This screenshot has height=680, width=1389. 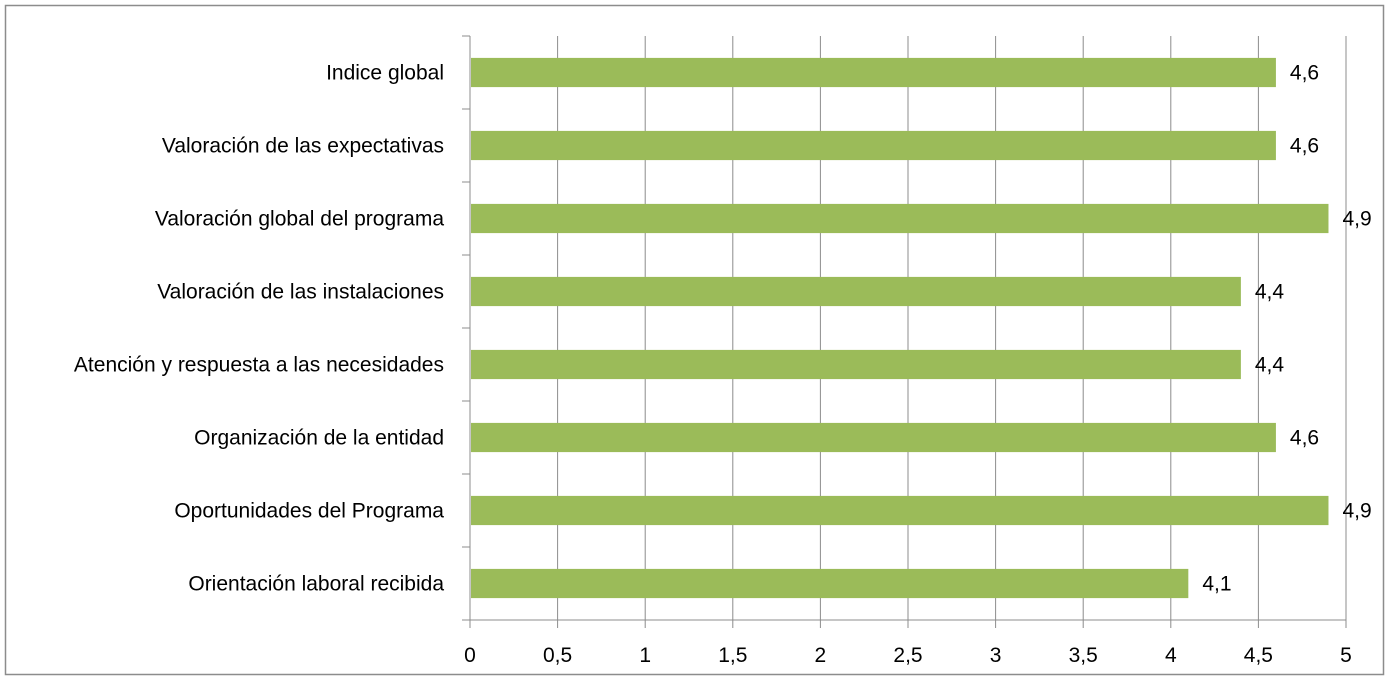 What do you see at coordinates (821, 655) in the screenshot?
I see `x-tick-label: 2` at bounding box center [821, 655].